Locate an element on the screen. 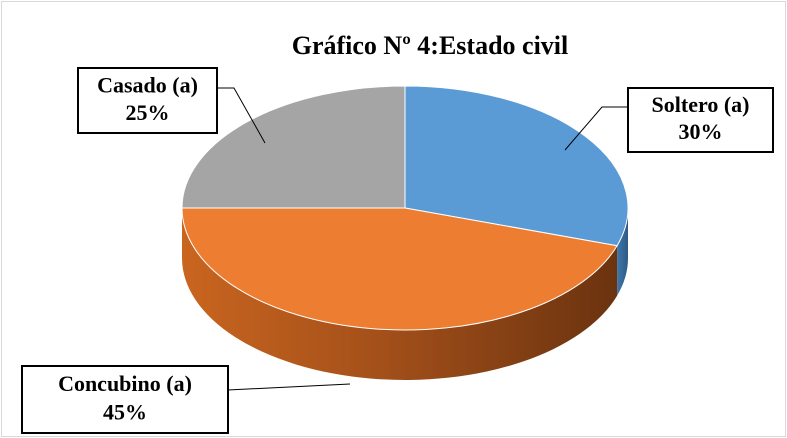 The width and height of the screenshot is (787, 438). value-label: 25% is located at coordinates (148, 112).